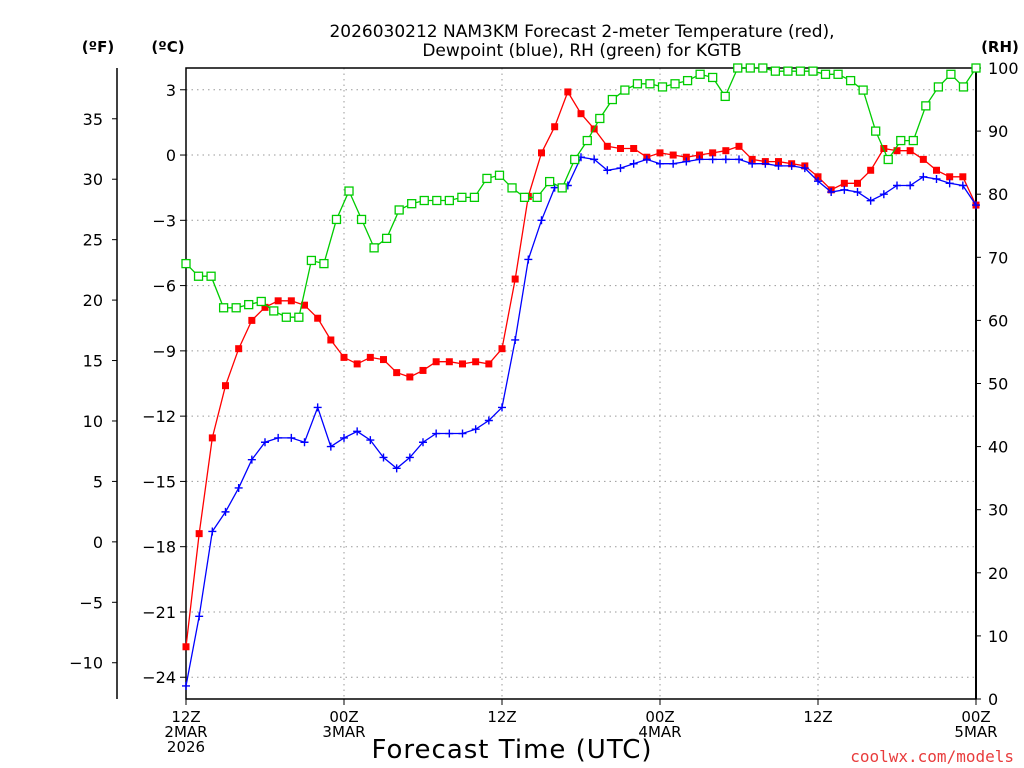 The height and width of the screenshot is (768, 1024). Describe the element at coordinates (164, 351) in the screenshot. I see `celsius-tick-label: −9` at that location.